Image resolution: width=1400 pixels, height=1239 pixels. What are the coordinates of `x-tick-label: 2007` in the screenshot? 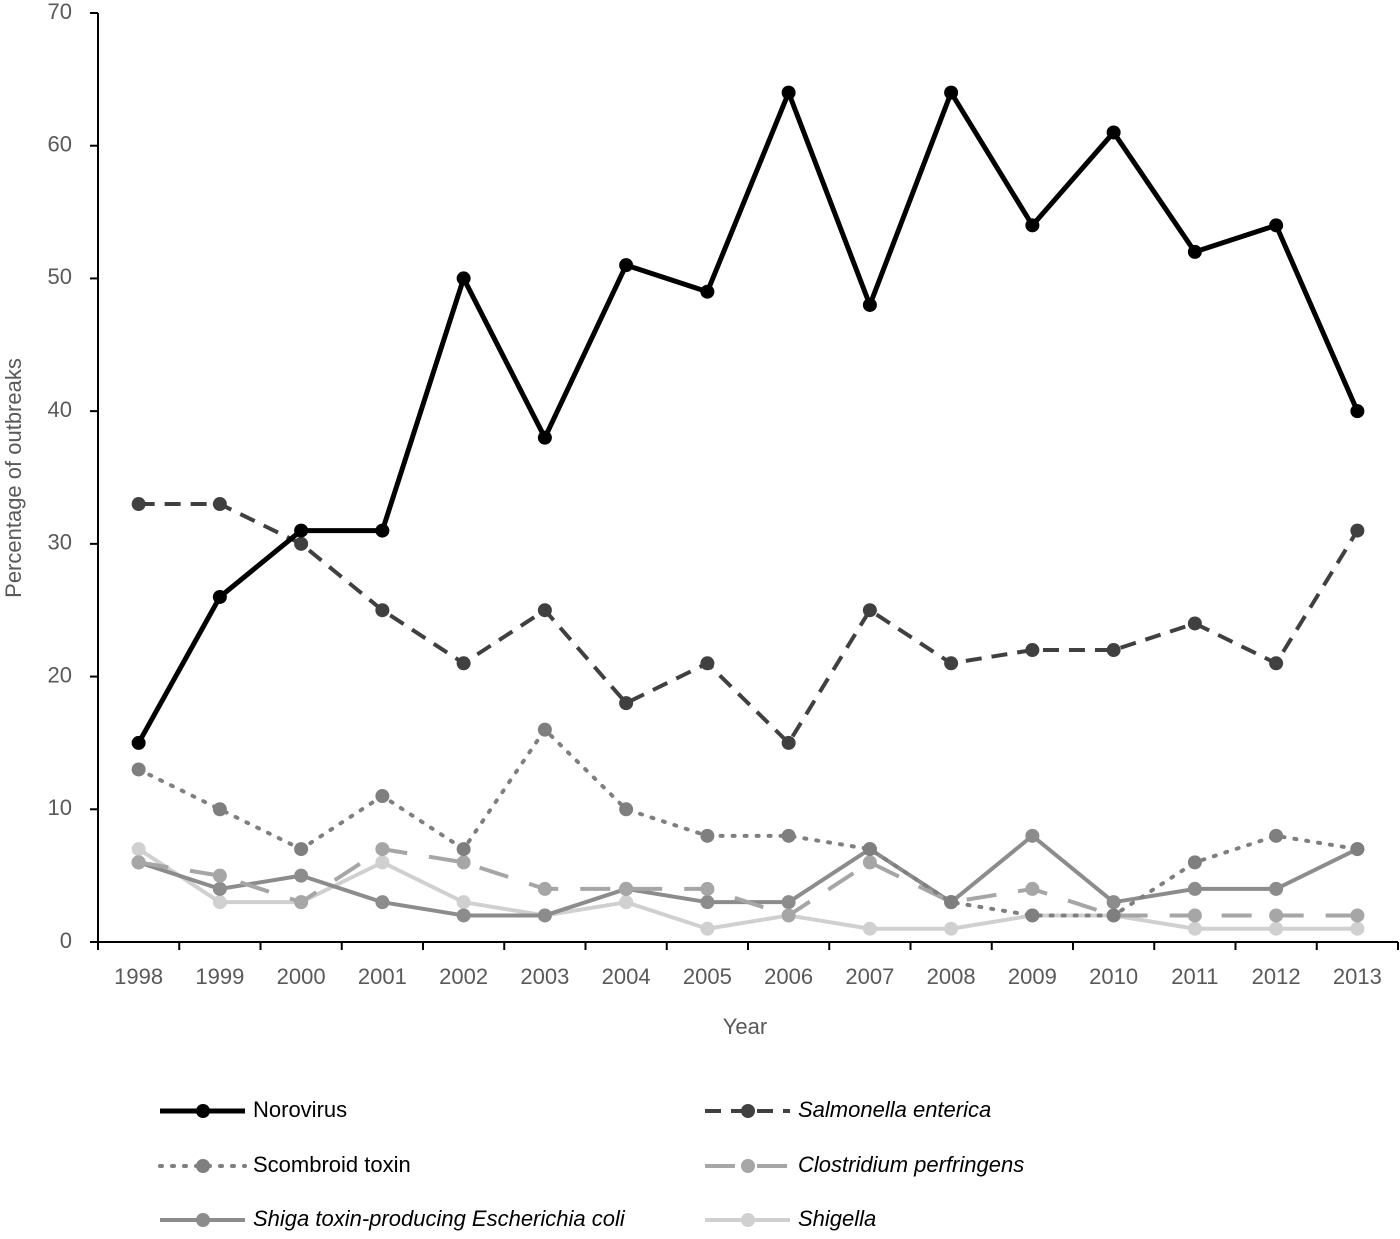 It's located at (869, 976).